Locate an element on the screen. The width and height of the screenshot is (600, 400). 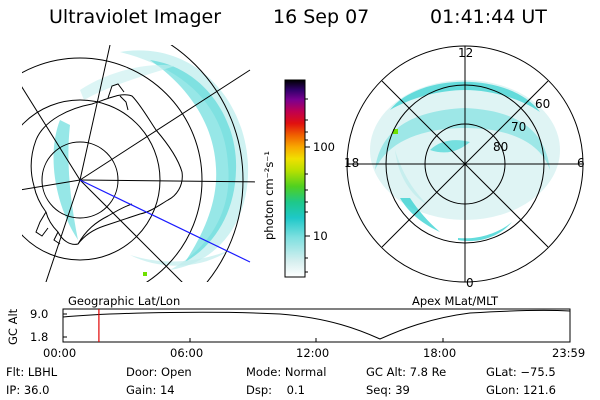
xtick-2359: 23:59 is located at coordinates (569, 353).